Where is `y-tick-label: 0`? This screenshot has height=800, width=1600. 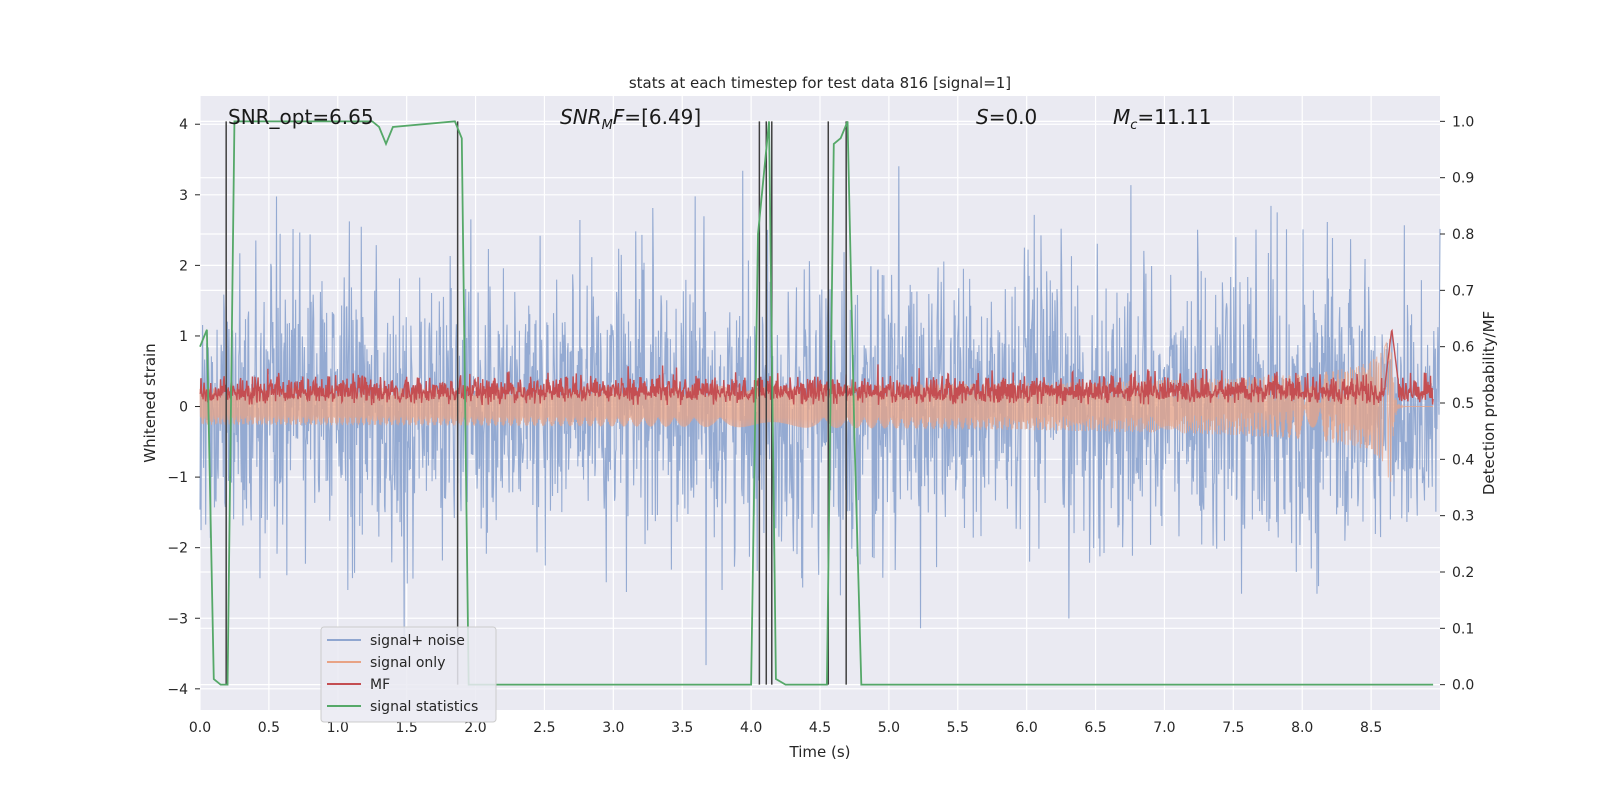 y-tick-label: 0 is located at coordinates (183, 408).